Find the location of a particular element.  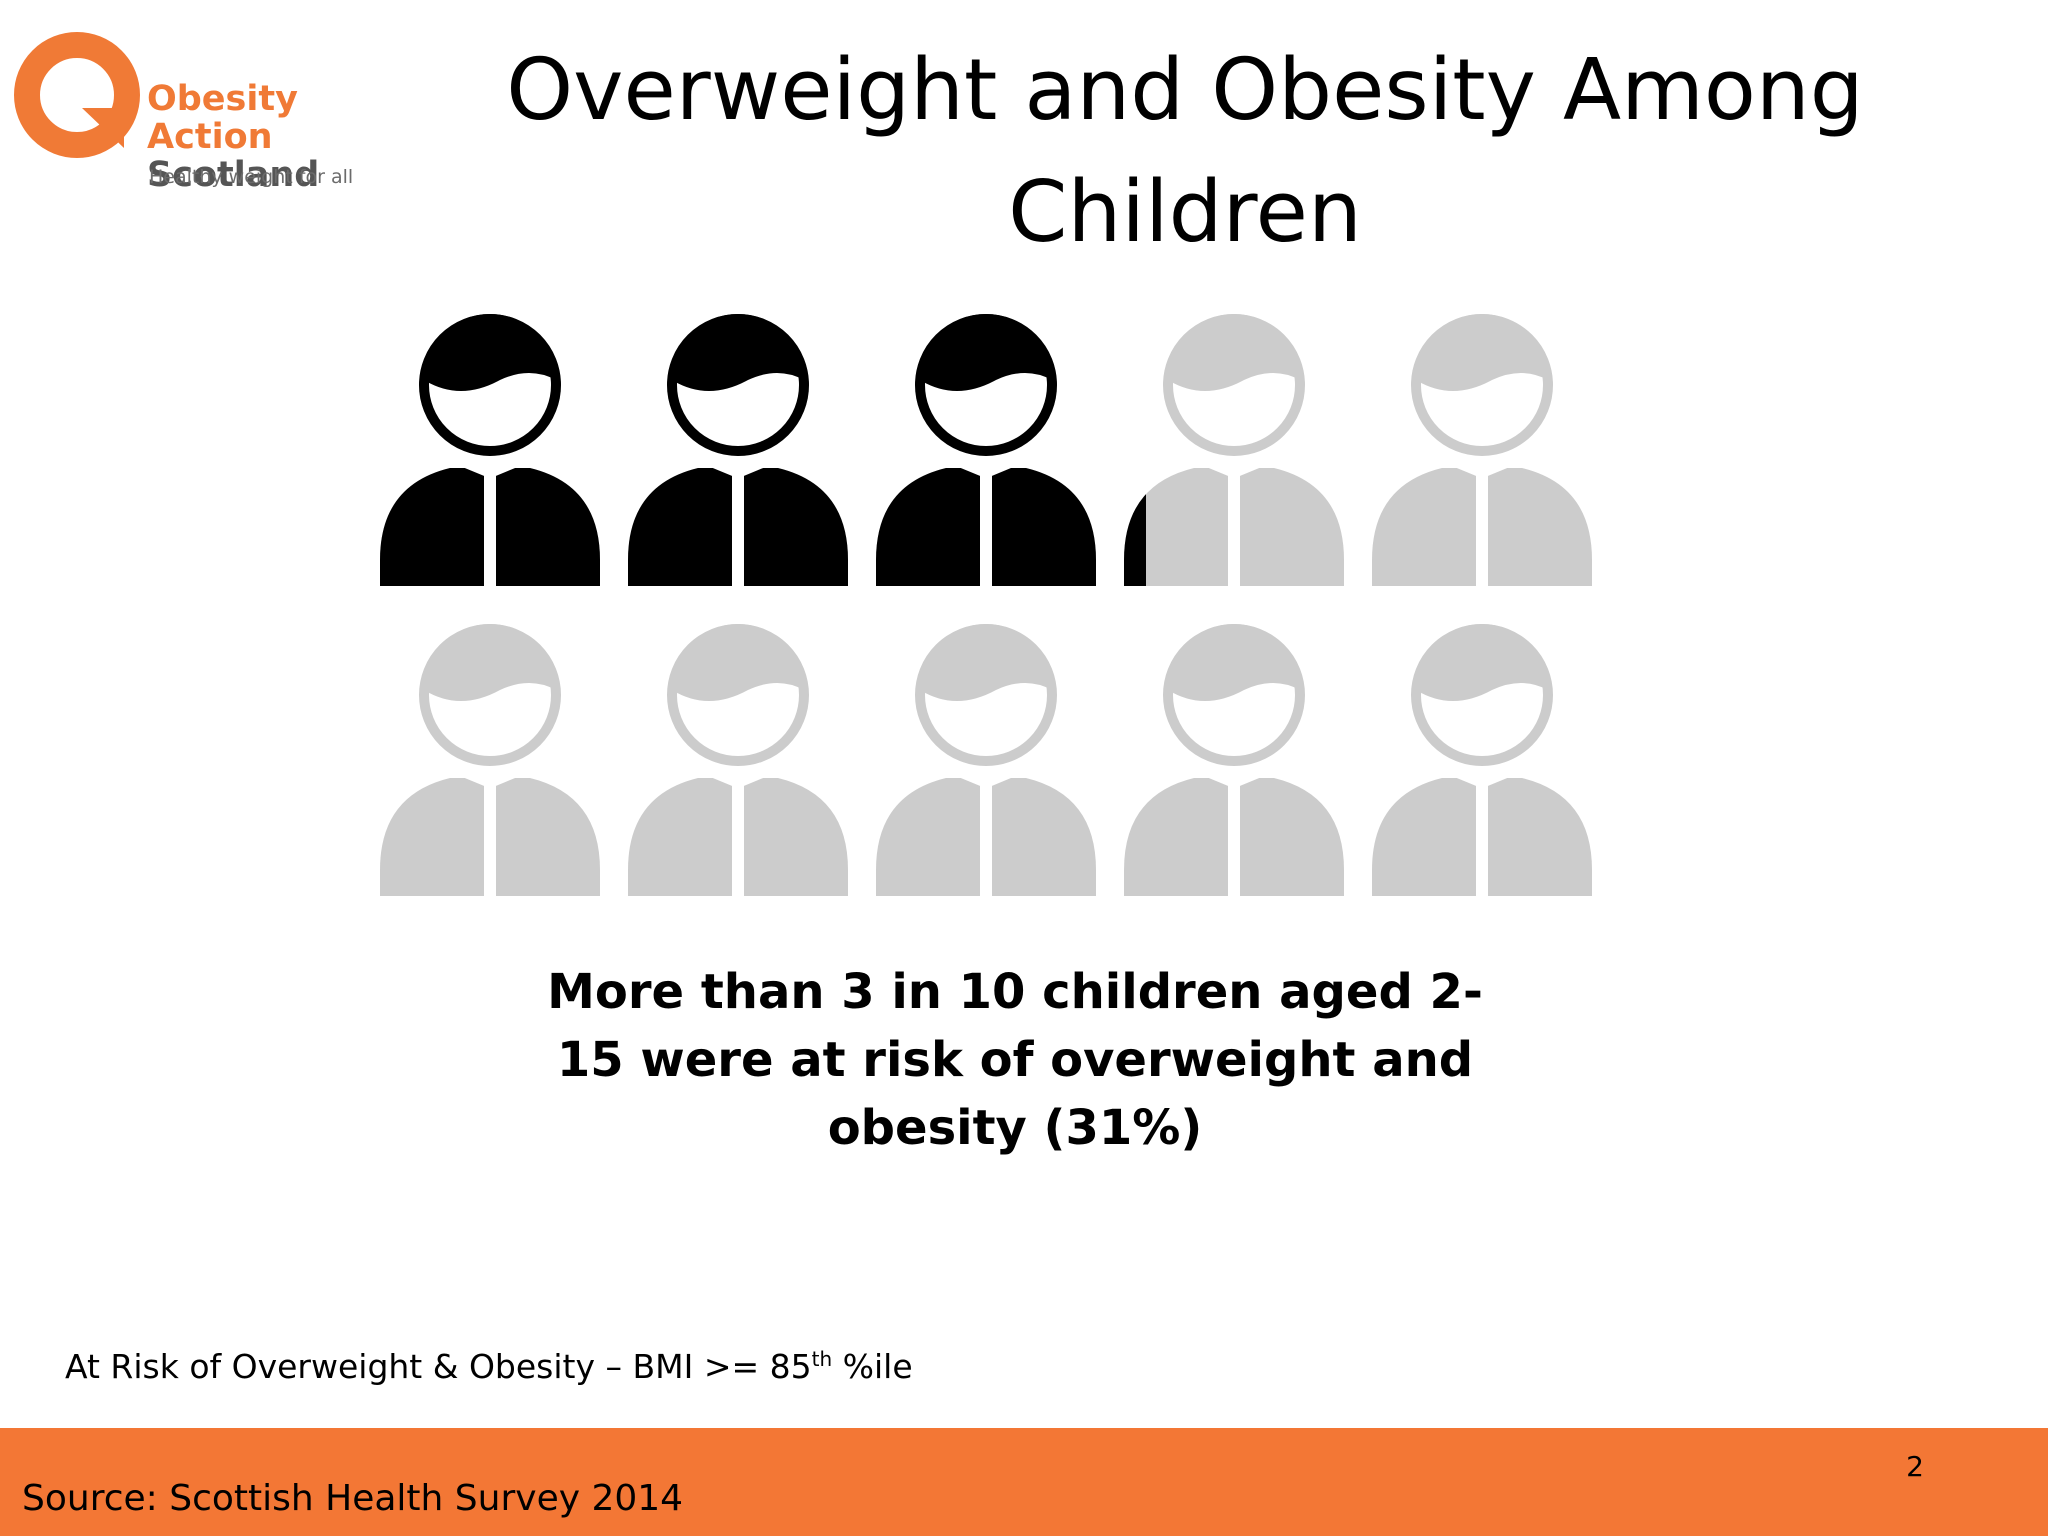

page-title: Overweight and Obesity Among Children is located at coordinates (1185, 151).